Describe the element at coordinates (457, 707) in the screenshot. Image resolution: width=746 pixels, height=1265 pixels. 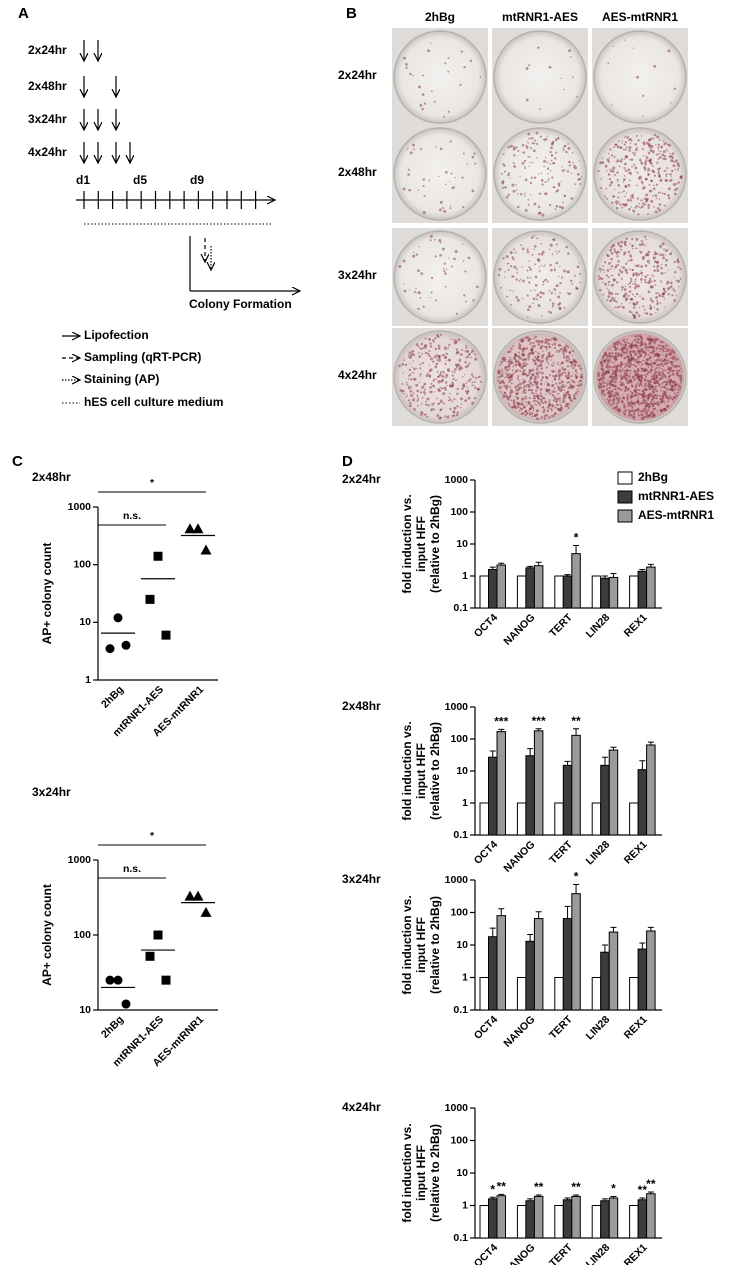
I see `y-tick-label: 1000` at that location.